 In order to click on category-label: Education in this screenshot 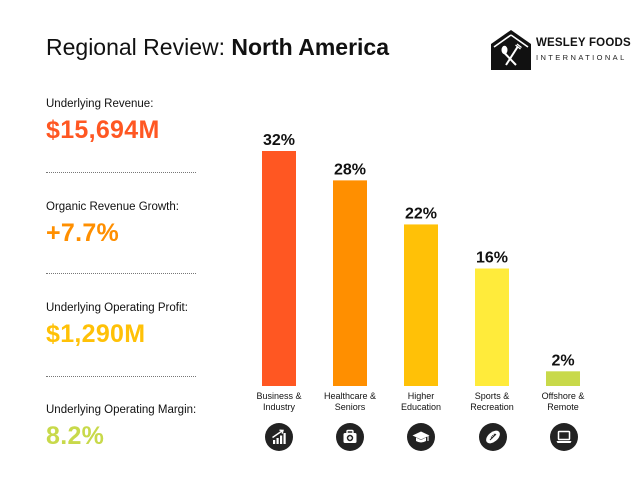, I will do `click(421, 407)`.